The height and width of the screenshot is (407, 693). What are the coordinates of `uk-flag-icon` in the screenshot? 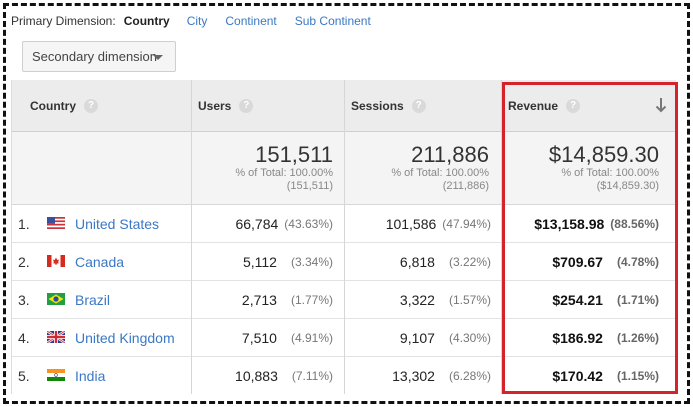 It's located at (56, 337).